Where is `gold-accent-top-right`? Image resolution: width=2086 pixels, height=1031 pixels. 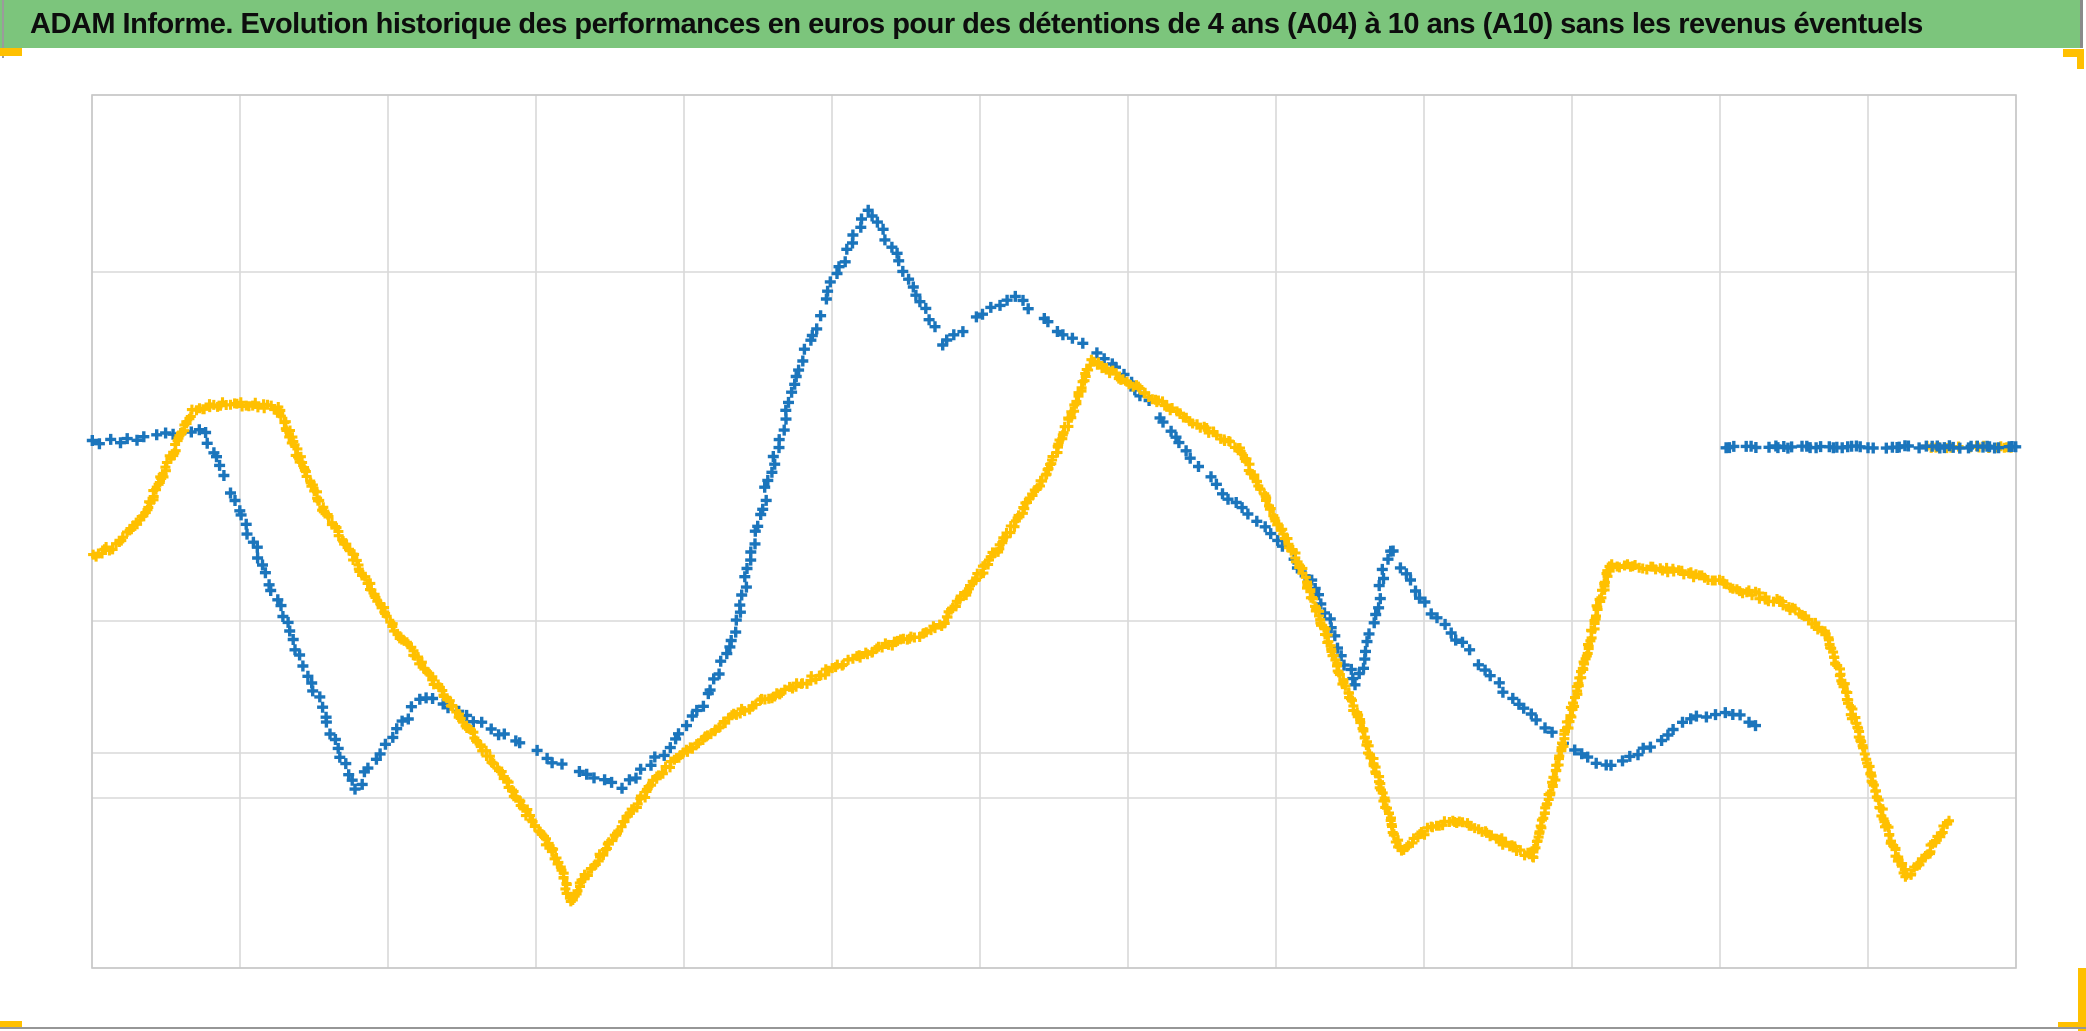
gold-accent-top-right is located at coordinates (2073, 53).